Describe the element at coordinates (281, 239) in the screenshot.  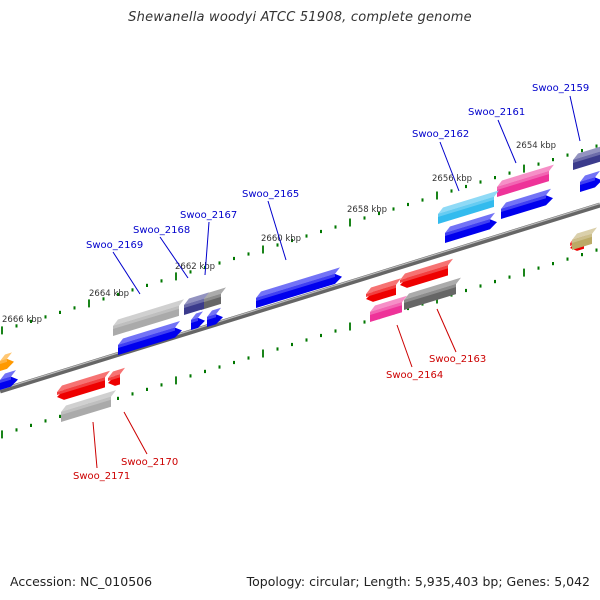
I see `scale-label: 2660 kbp` at that location.